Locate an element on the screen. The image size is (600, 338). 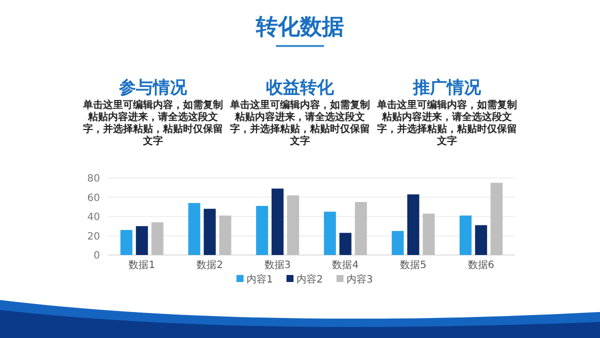
y-tick-label: 60 is located at coordinates (93, 198).